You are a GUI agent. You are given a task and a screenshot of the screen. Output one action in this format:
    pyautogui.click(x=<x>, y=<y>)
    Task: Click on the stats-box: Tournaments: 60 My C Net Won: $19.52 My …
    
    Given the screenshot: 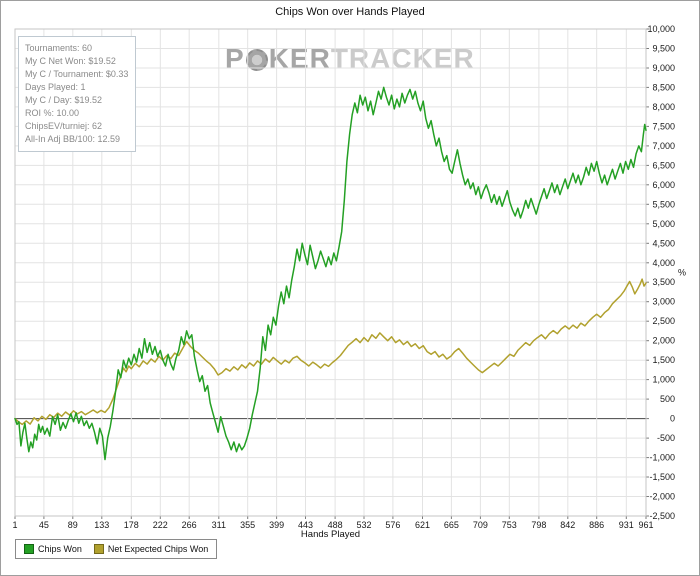 What is the action you would take?
    pyautogui.click(x=77, y=94)
    